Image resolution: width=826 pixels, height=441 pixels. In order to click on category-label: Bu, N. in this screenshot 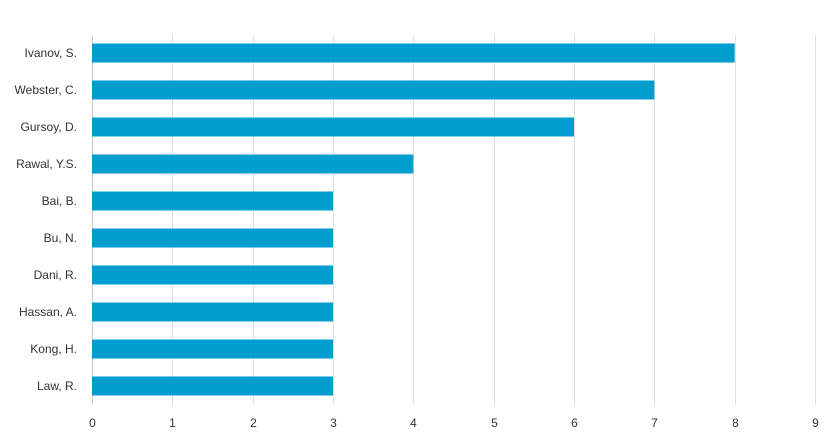, I will do `click(60, 238)`.